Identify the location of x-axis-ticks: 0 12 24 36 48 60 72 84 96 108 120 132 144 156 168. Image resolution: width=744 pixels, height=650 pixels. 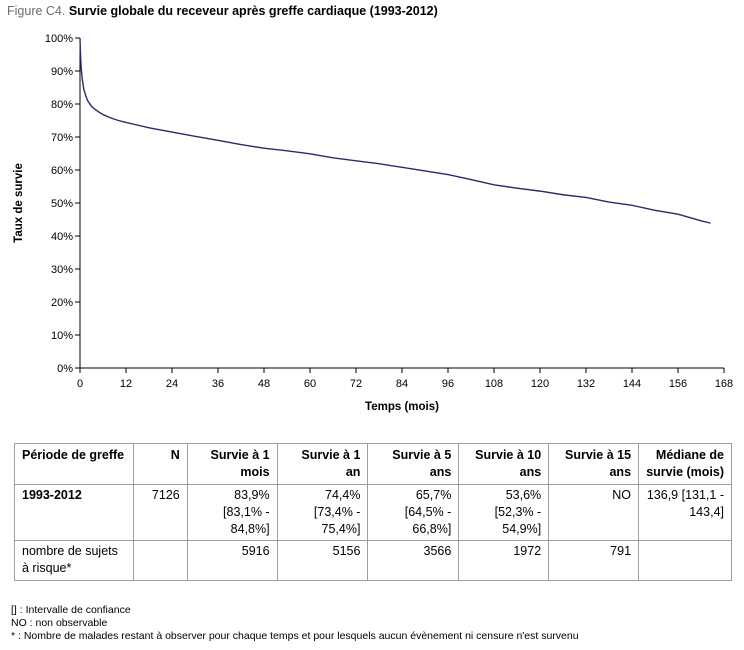
(405, 379).